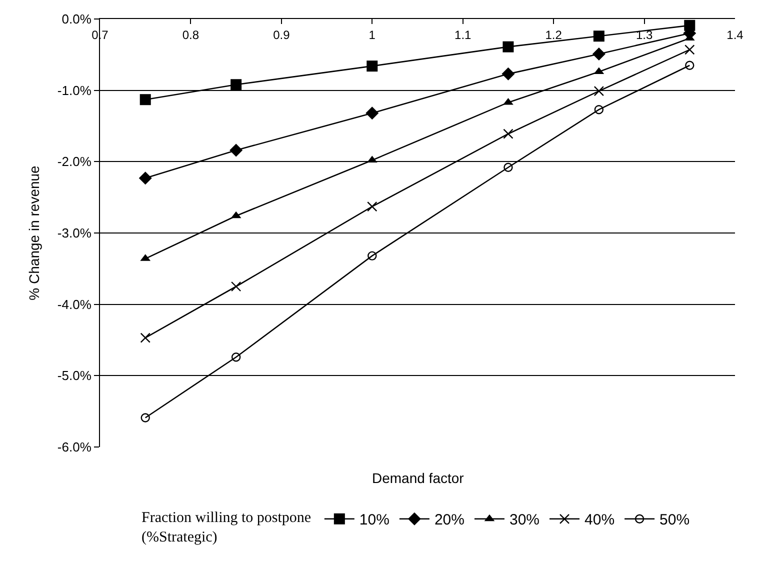 The image size is (775, 564). I want to click on x-axis-title: Demand factor, so click(418, 478).